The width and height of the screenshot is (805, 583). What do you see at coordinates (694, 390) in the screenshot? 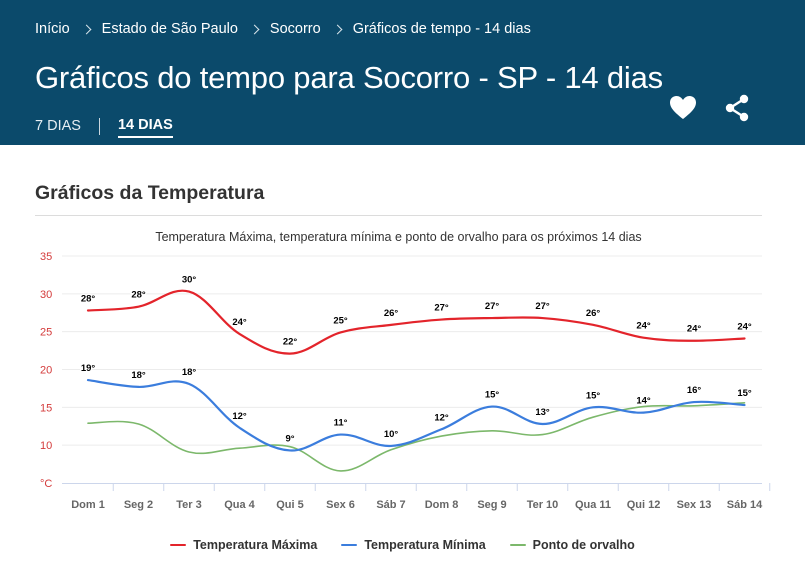
I see `data-label: 16°` at bounding box center [694, 390].